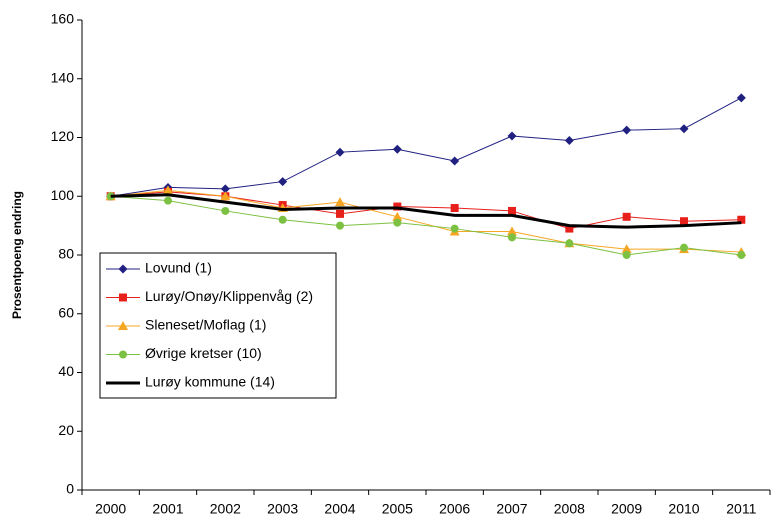 Image resolution: width=774 pixels, height=525 pixels. I want to click on y-tick-label: 20, so click(66, 430).